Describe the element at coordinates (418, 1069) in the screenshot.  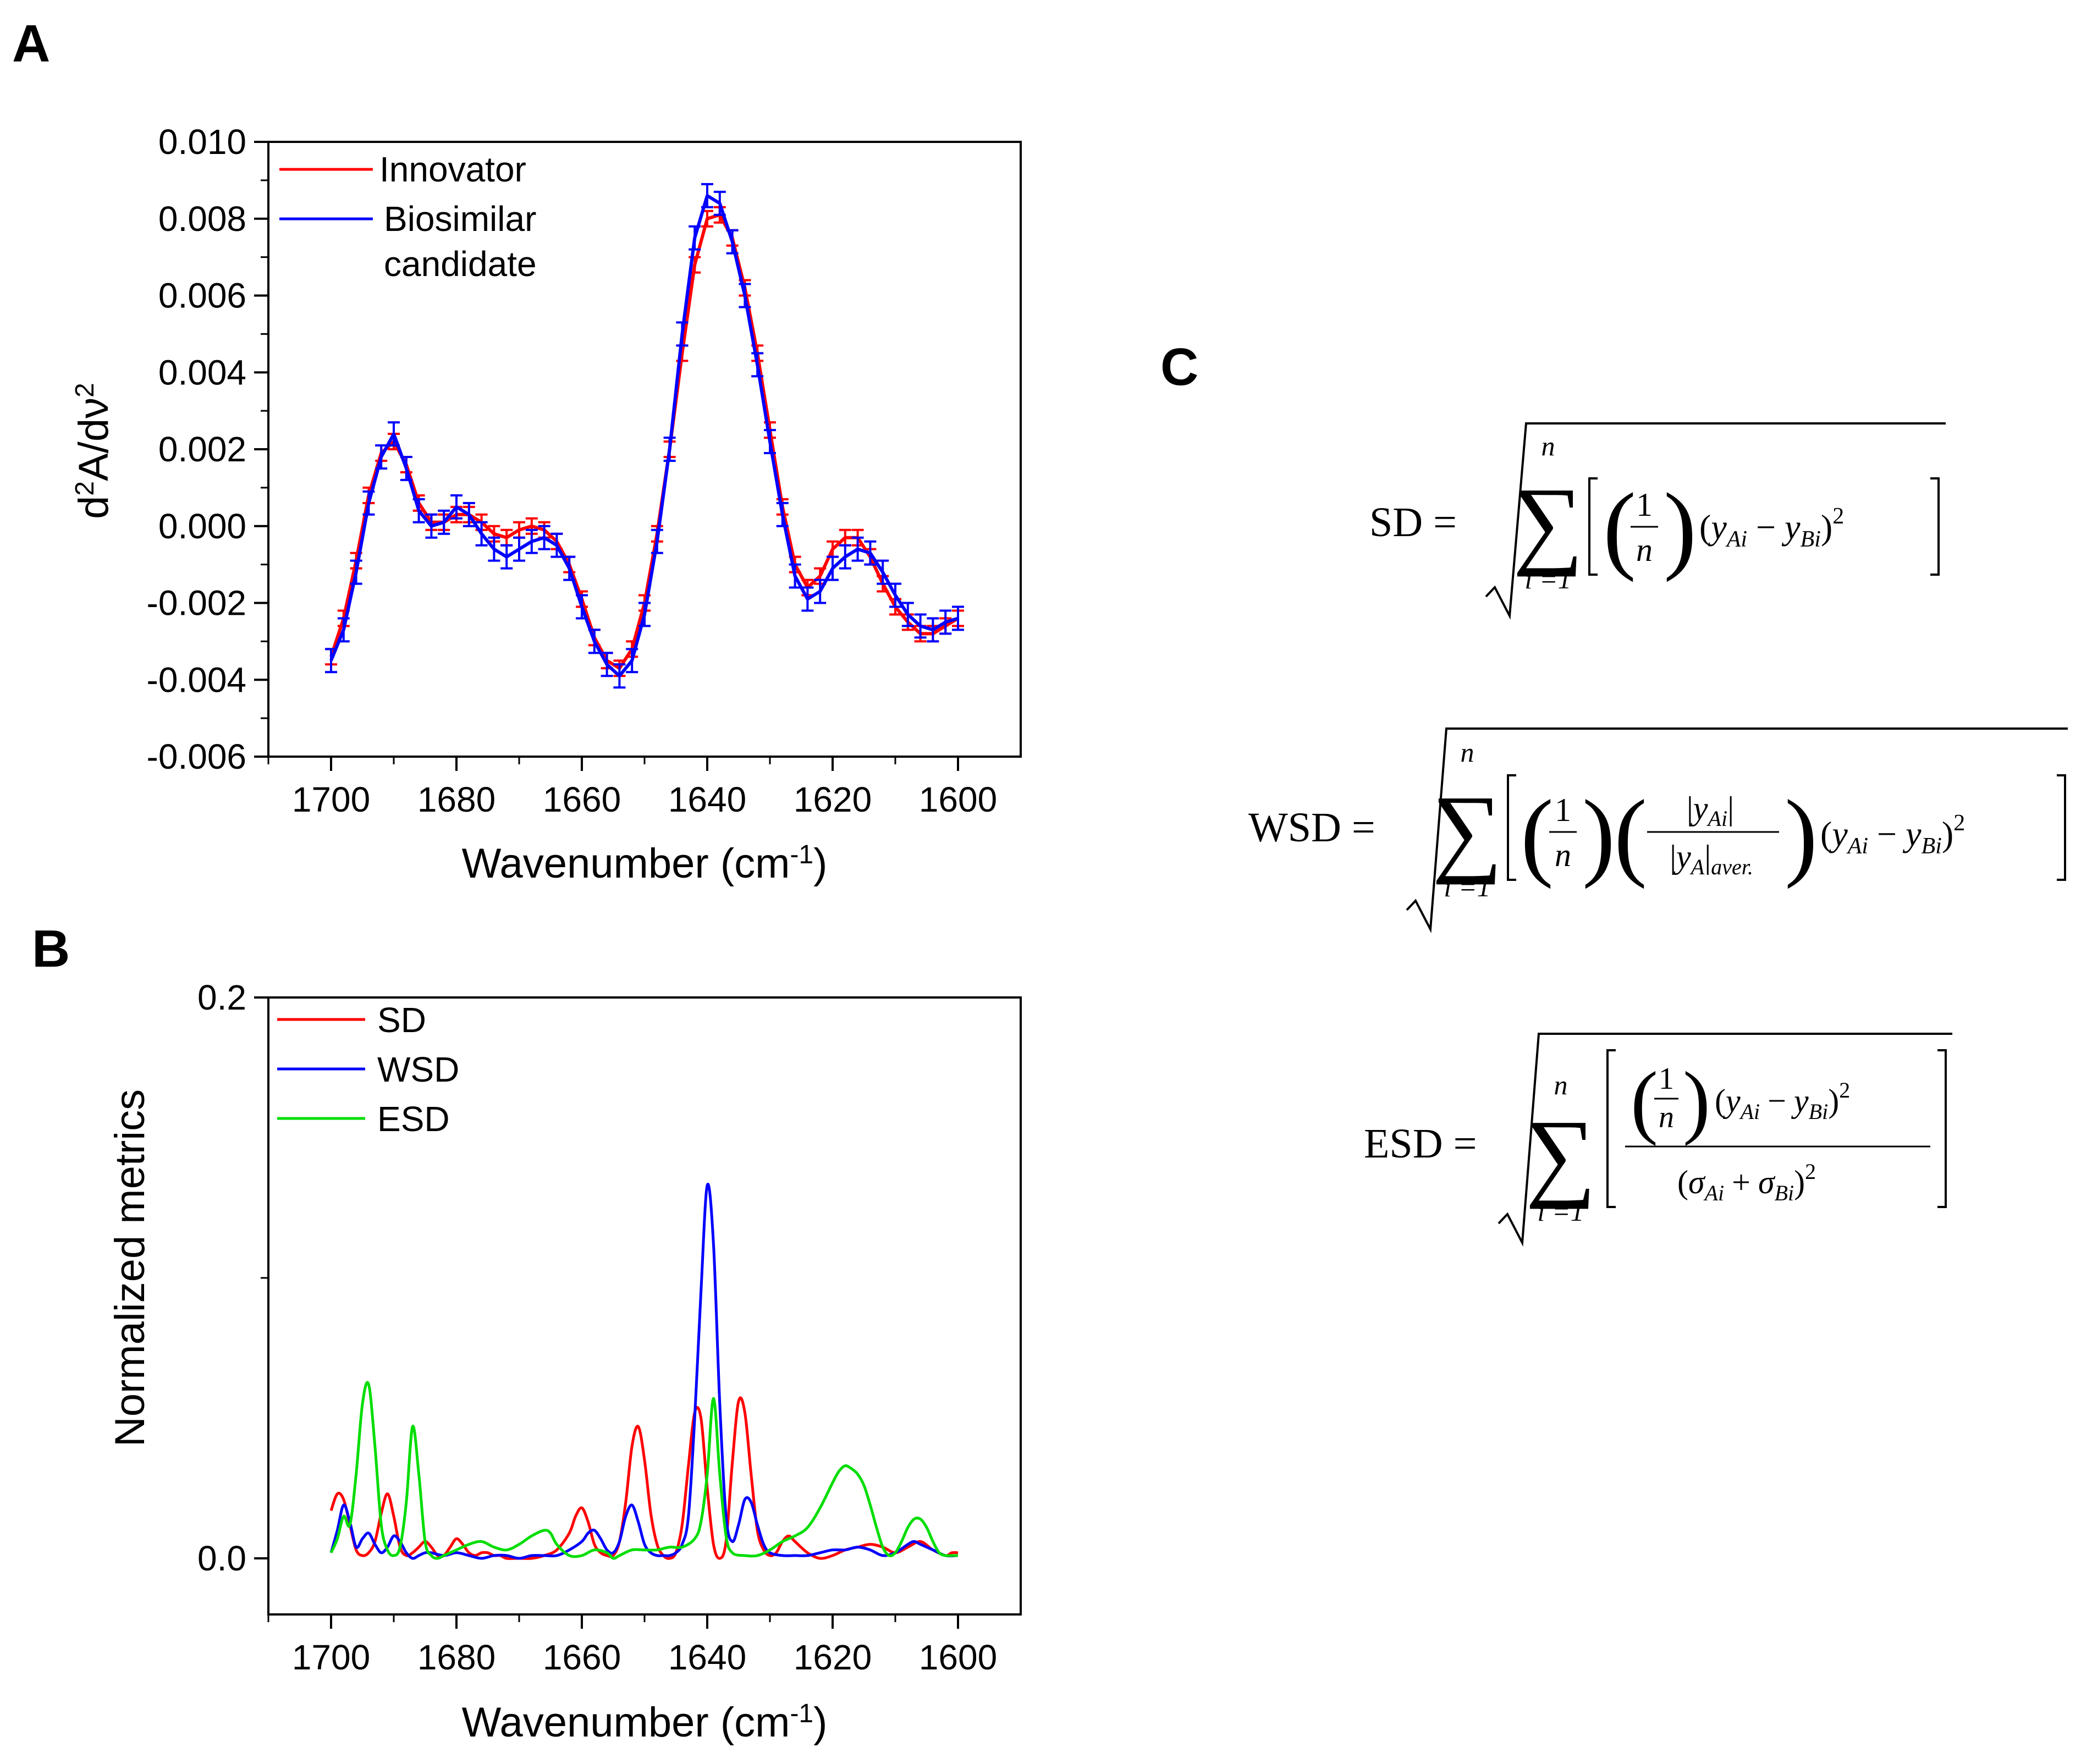
I see `legend-wsd-label: WSD` at that location.